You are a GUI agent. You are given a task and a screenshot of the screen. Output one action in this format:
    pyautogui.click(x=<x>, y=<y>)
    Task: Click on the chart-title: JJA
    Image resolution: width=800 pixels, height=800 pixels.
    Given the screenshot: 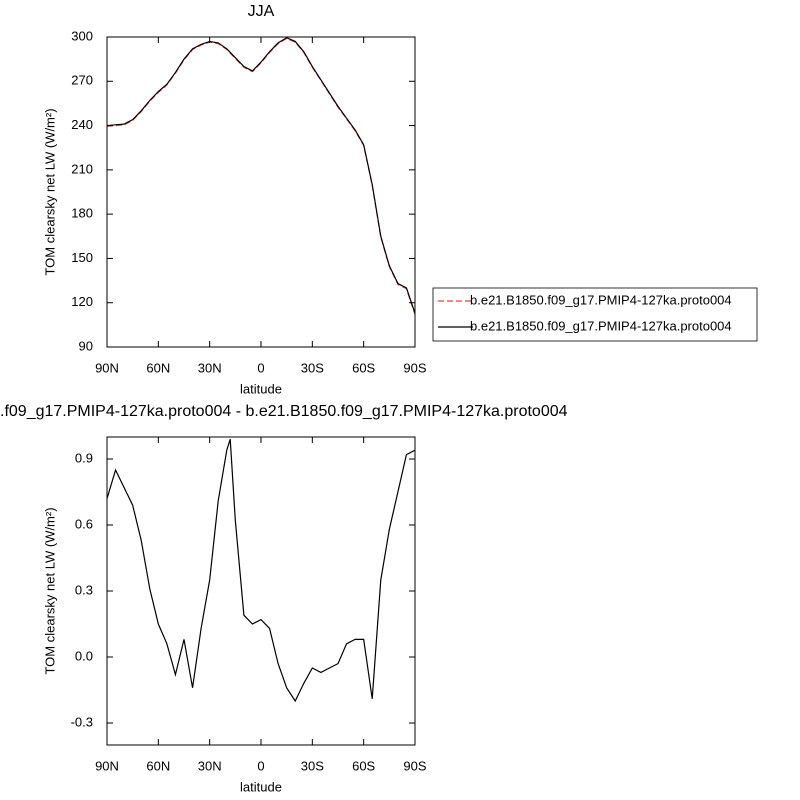 What is the action you would take?
    pyautogui.click(x=261, y=11)
    